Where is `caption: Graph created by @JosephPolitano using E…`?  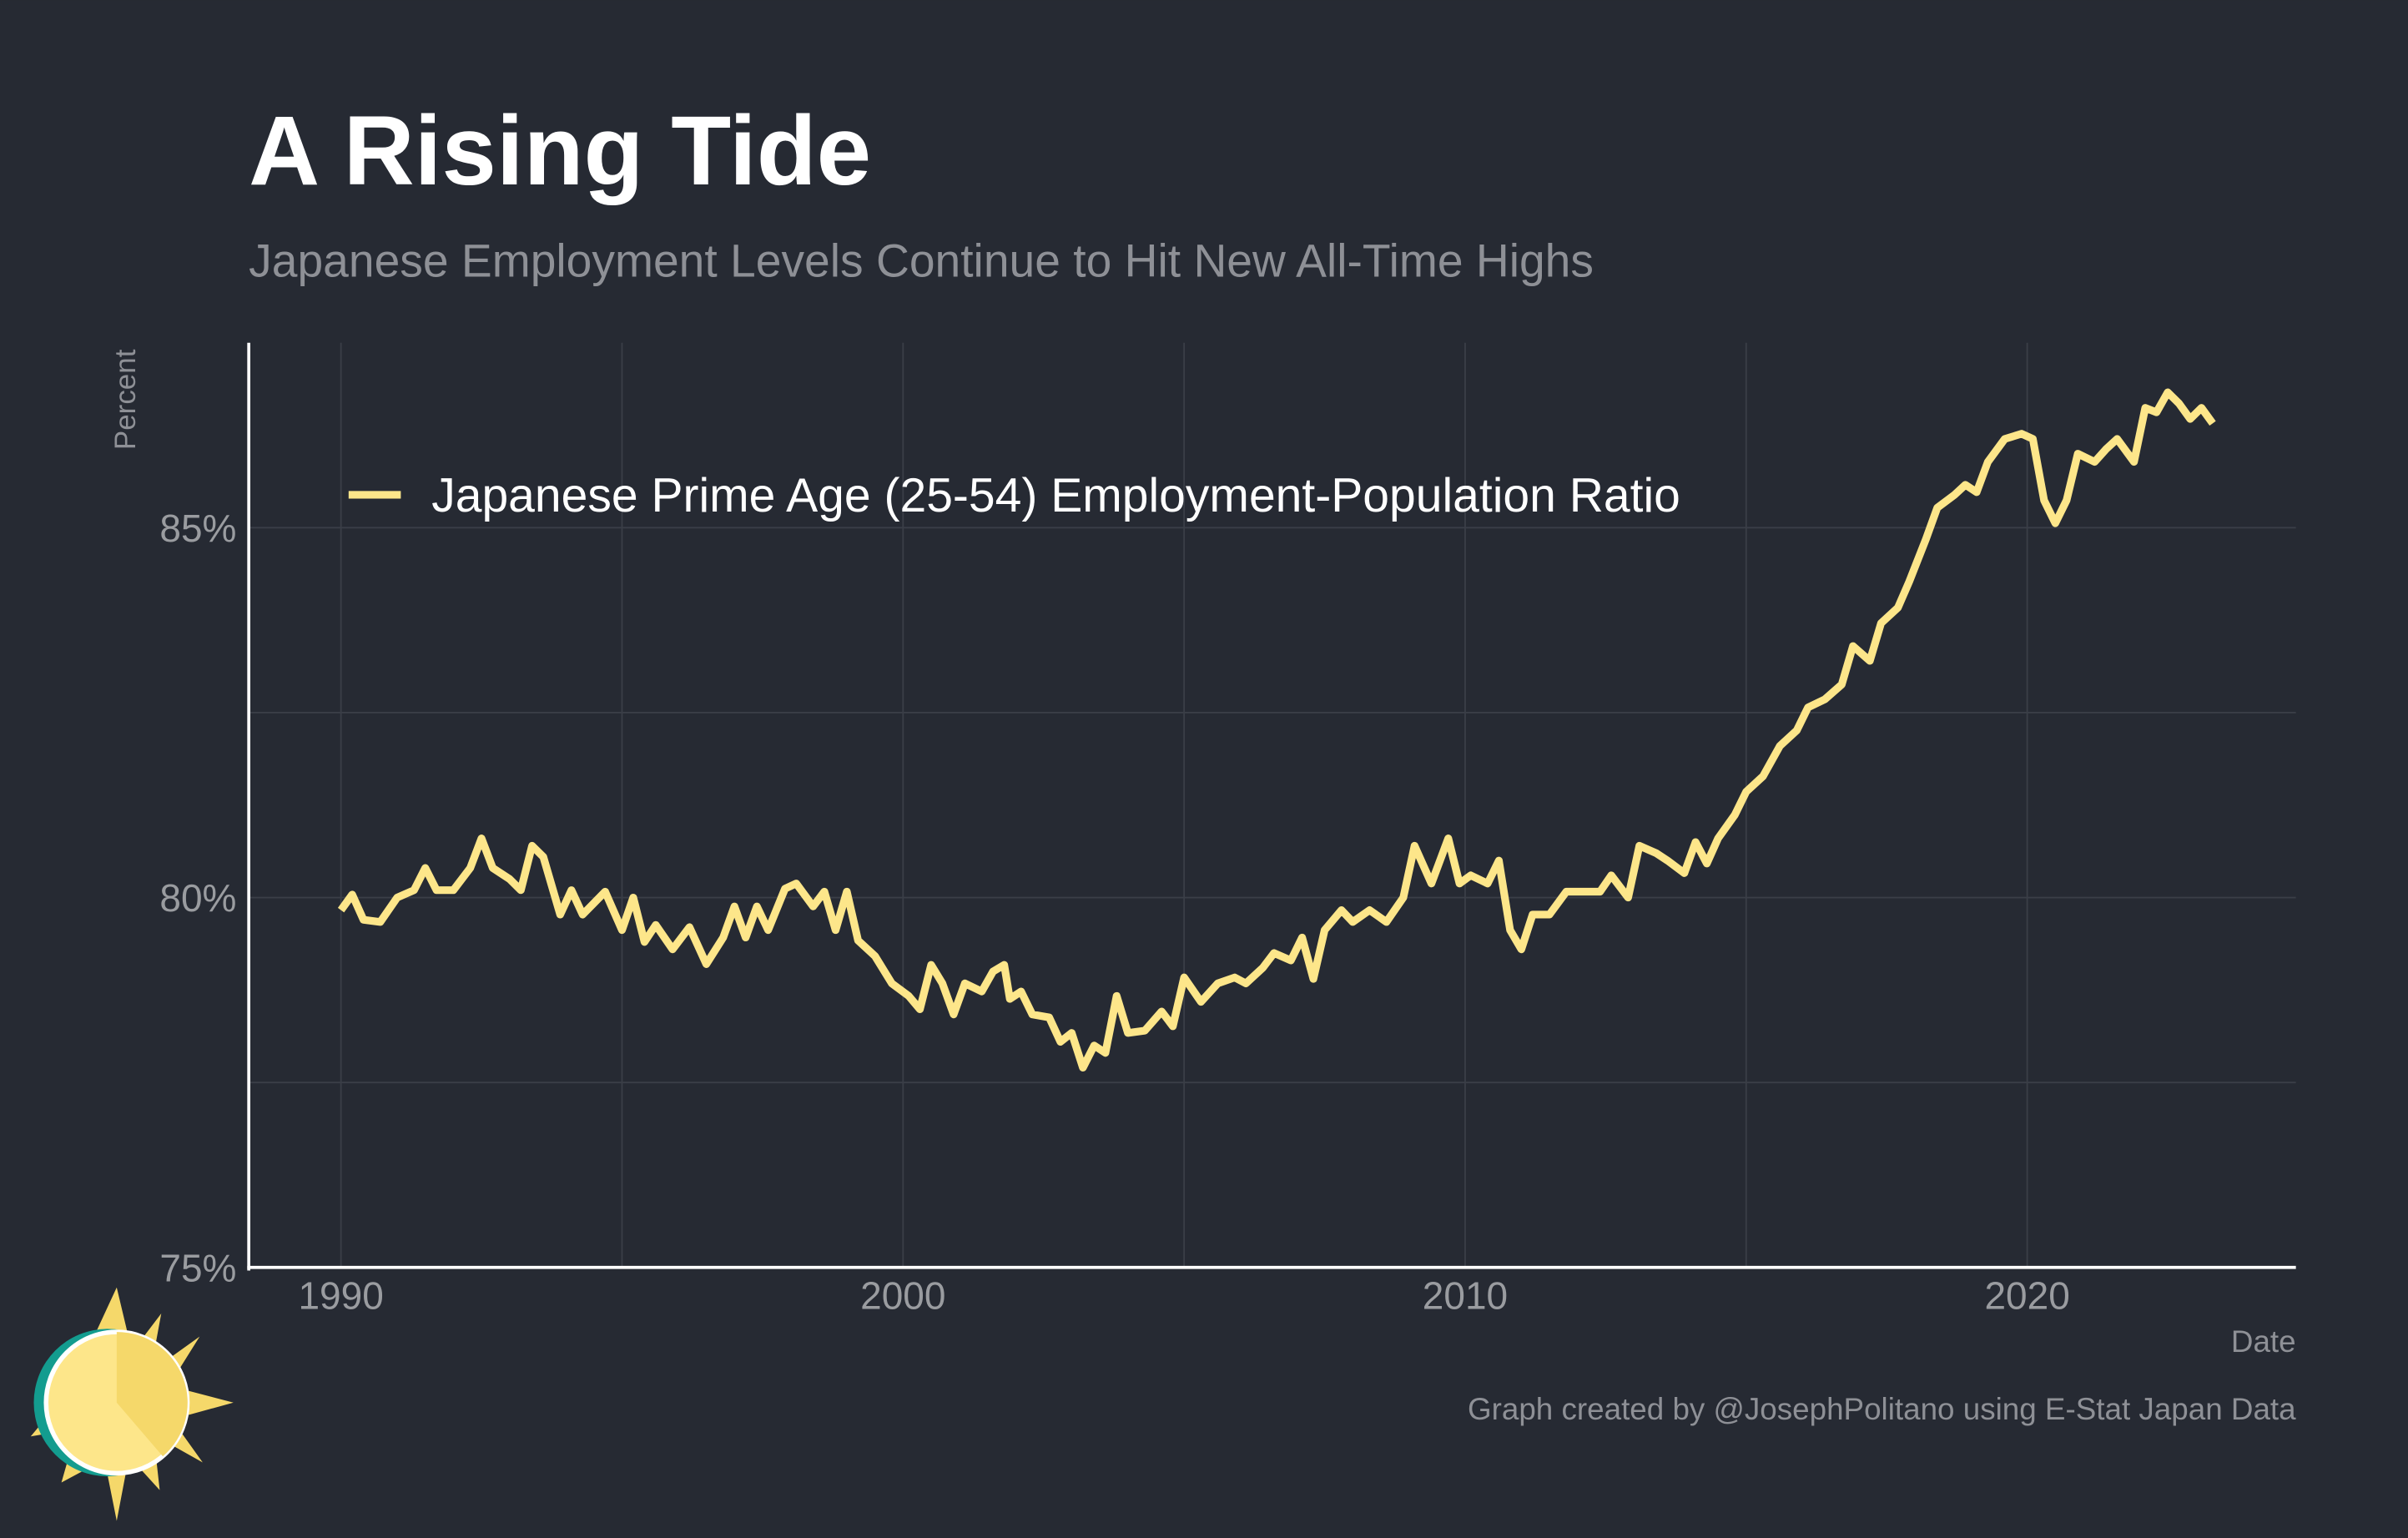 caption: Graph created by @JosephPolitano using E… is located at coordinates (1882, 1409).